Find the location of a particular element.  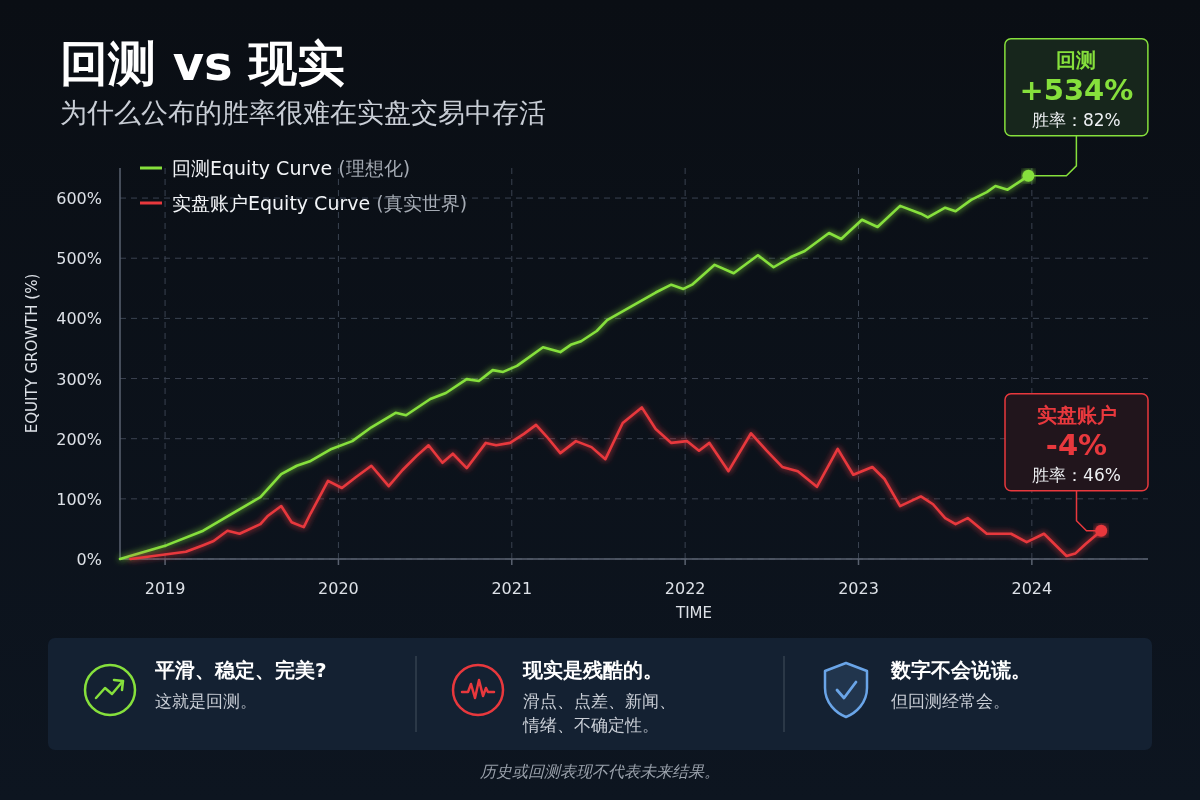

y-tick-label: 200% is located at coordinates (79, 439).